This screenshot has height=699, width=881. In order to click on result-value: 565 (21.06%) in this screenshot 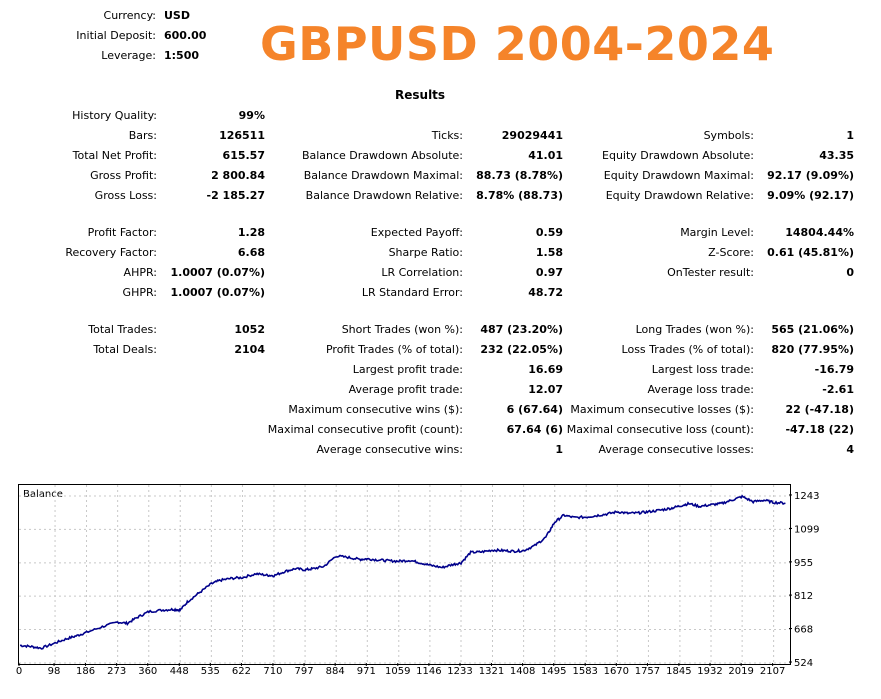, I will do `click(812, 329)`.